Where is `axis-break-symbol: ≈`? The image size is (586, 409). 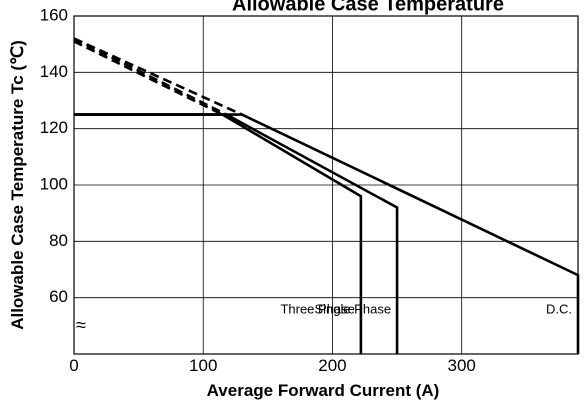 axis-break-symbol: ≈ is located at coordinates (81, 325).